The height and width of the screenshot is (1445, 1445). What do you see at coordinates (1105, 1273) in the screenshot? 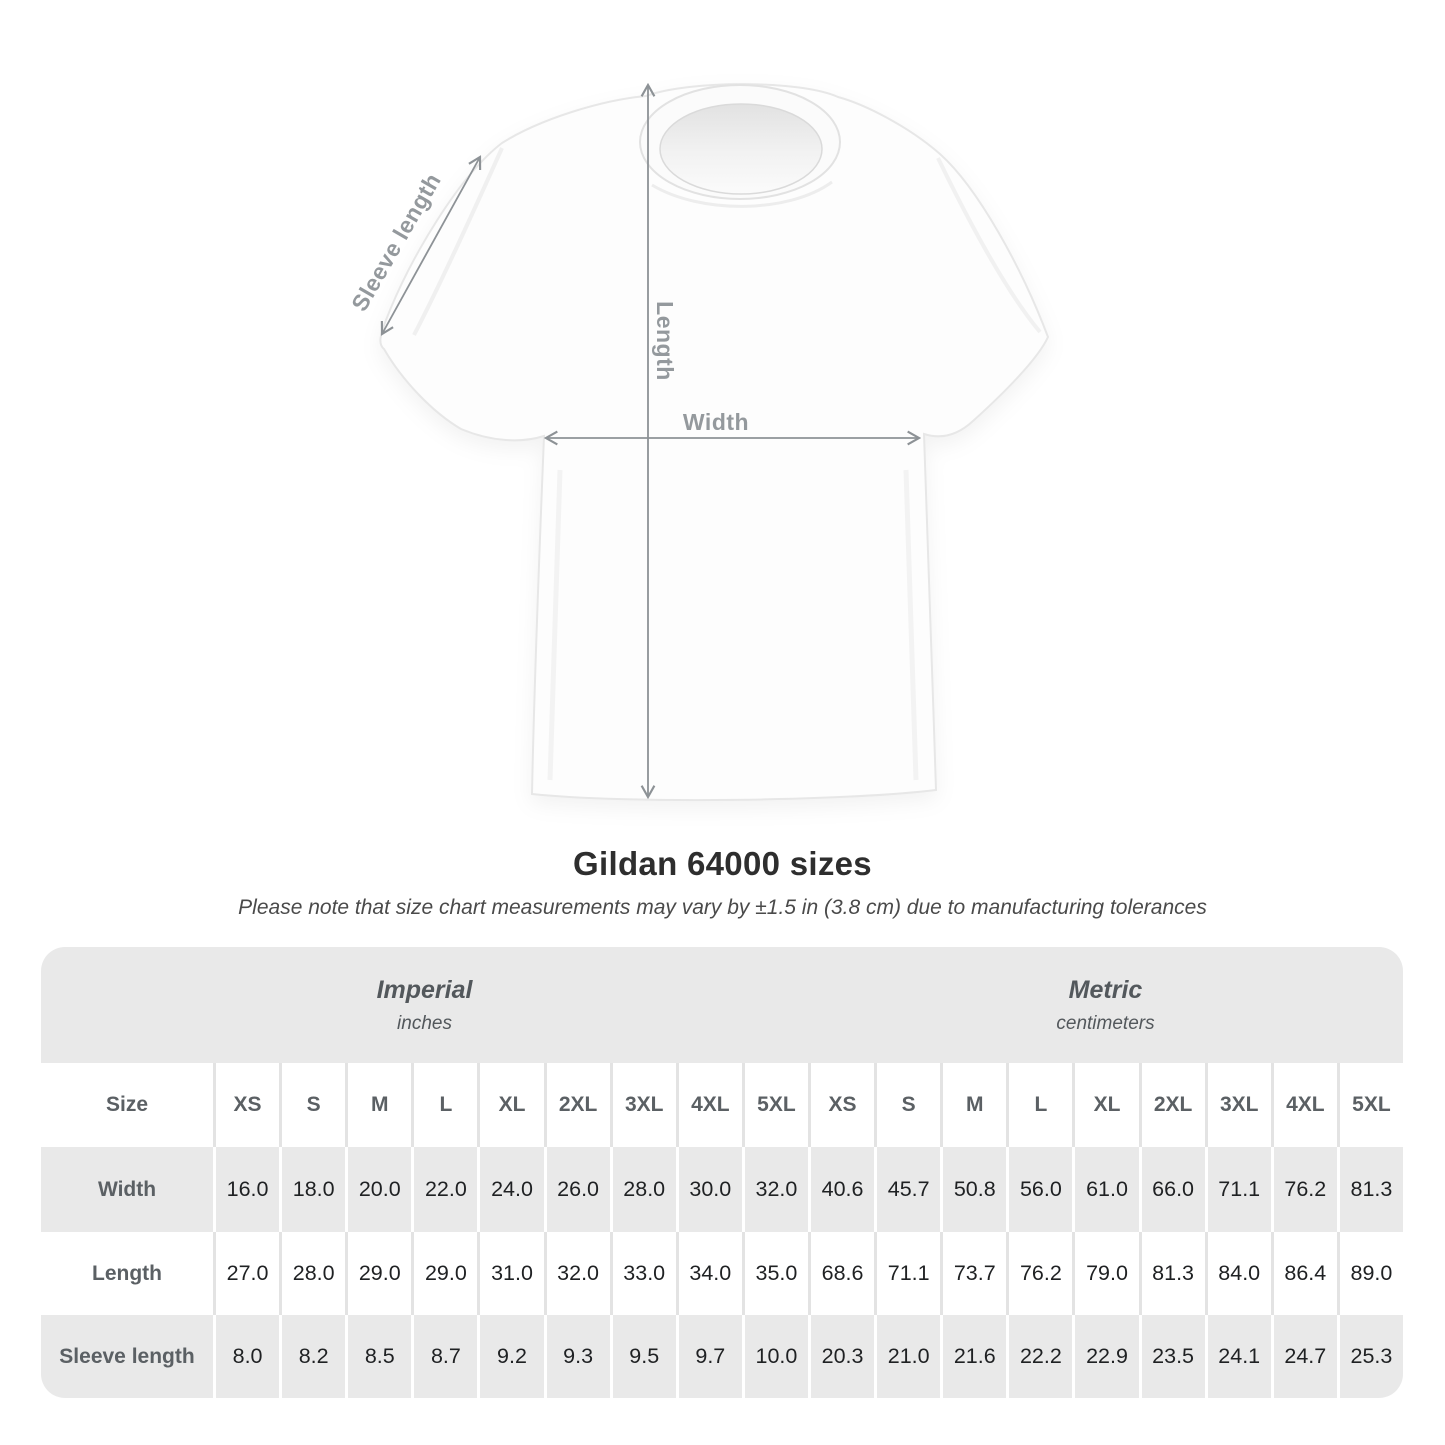
I see `length-metric-cell: 79.0` at bounding box center [1105, 1273].